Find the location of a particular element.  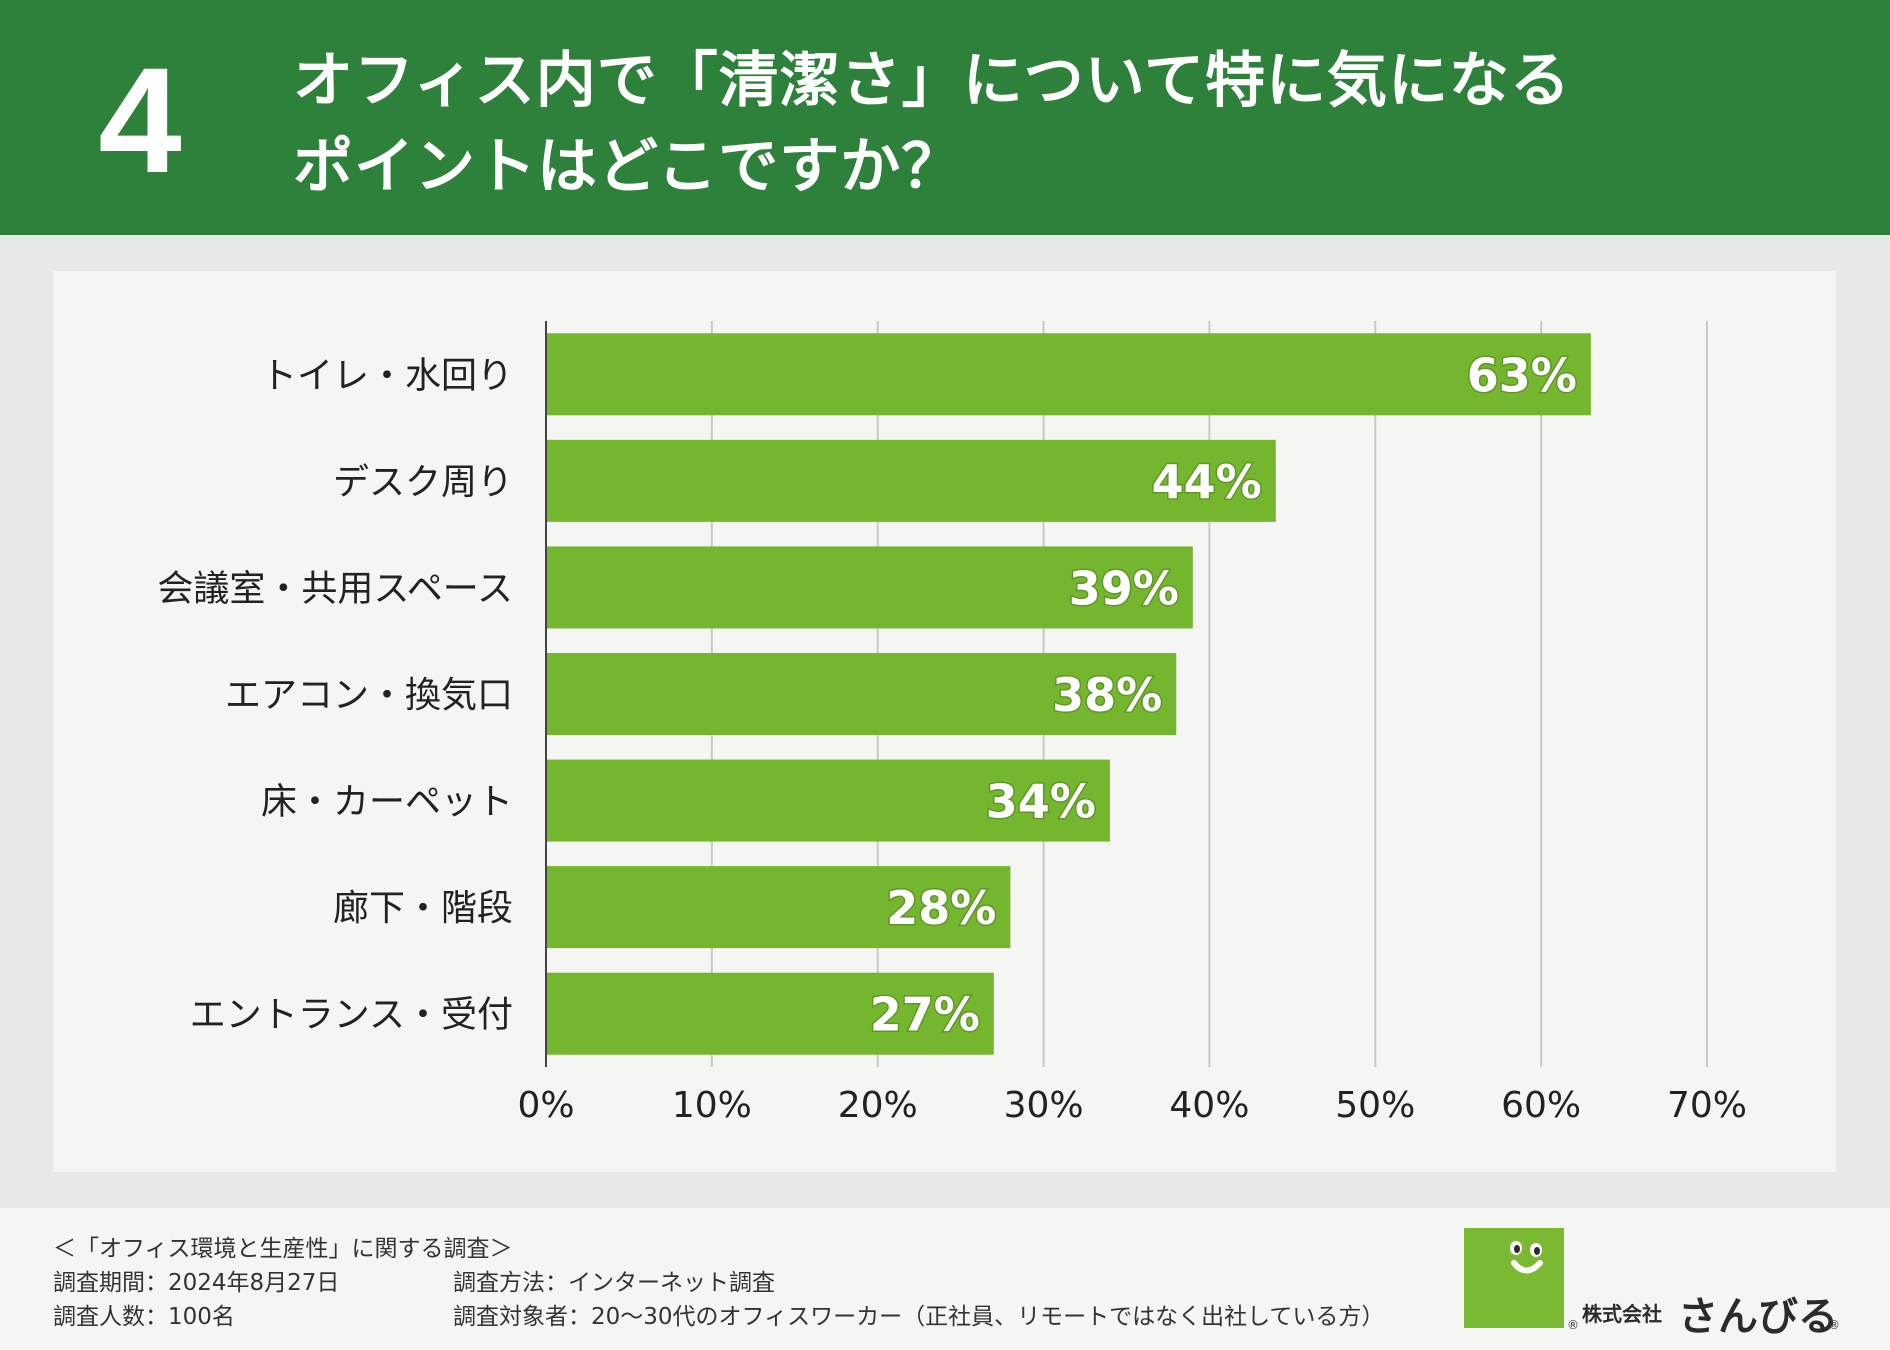

question-number: 4 is located at coordinates (140, 120).